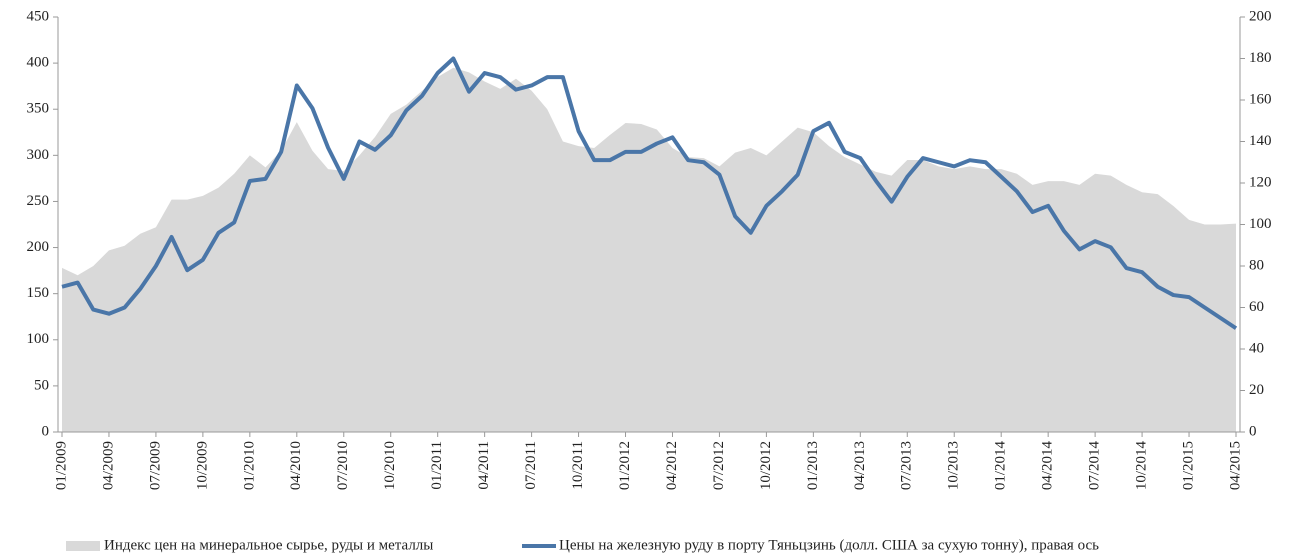 This screenshot has height=559, width=1293. What do you see at coordinates (46, 431) in the screenshot?
I see `y-tick-label: 0` at bounding box center [46, 431].